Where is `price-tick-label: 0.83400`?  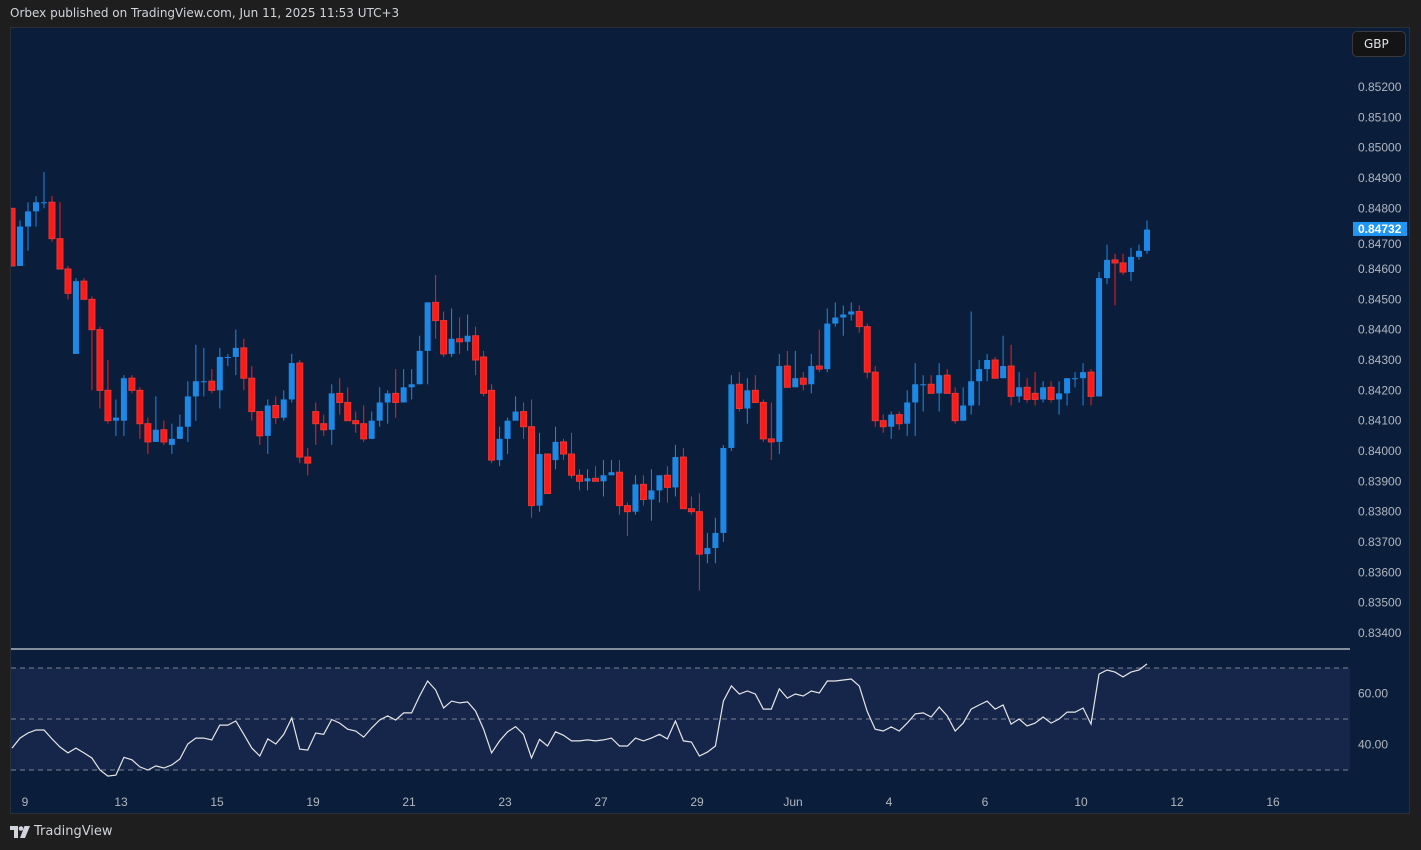 price-tick-label: 0.83400 is located at coordinates (1380, 633).